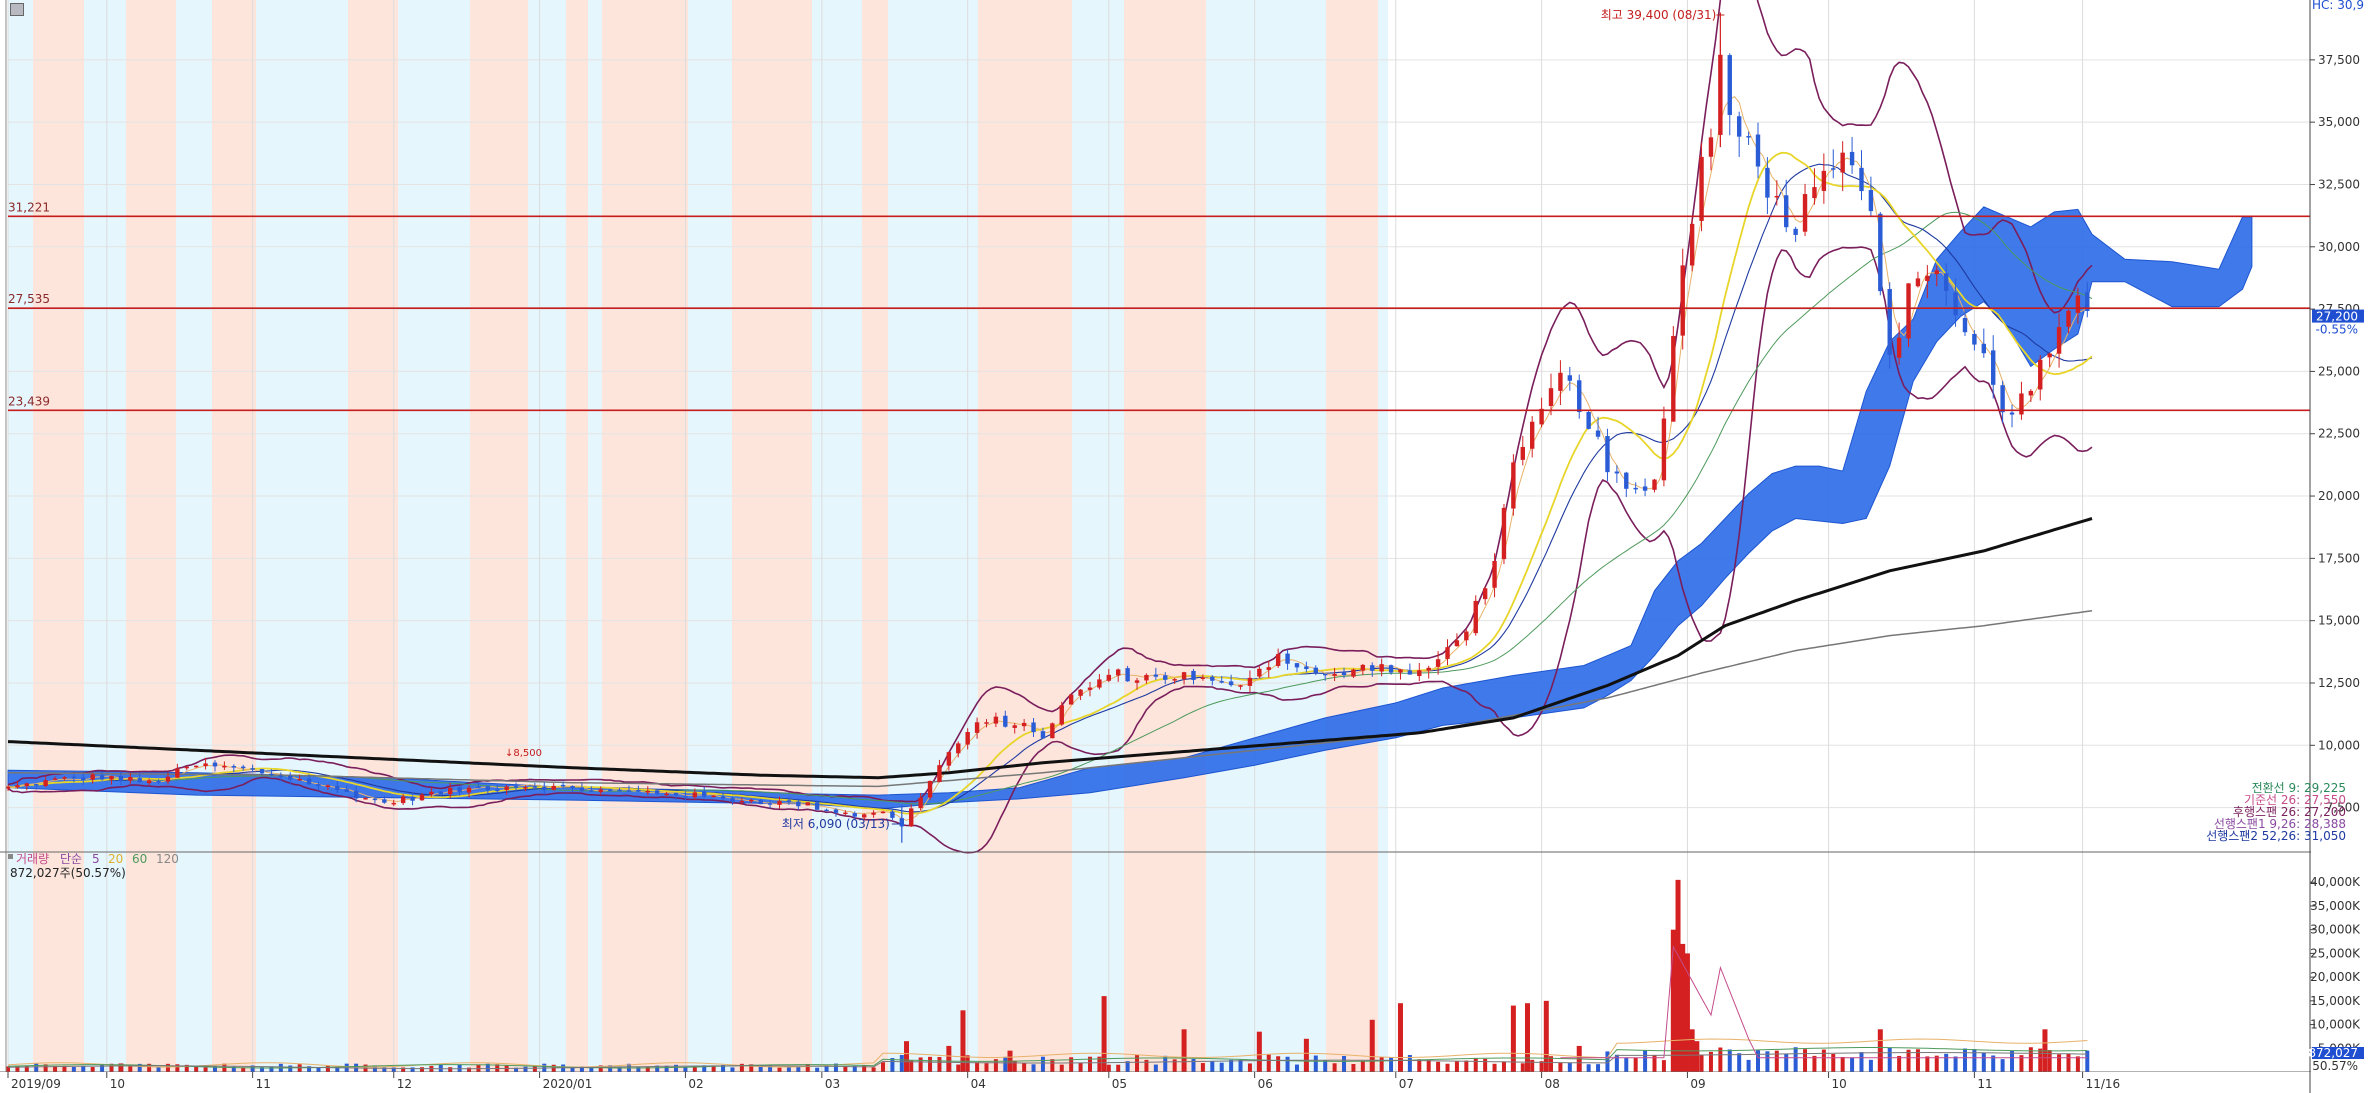  What do you see at coordinates (71, 859) in the screenshot?
I see `volume-legend-item: 단순` at bounding box center [71, 859].